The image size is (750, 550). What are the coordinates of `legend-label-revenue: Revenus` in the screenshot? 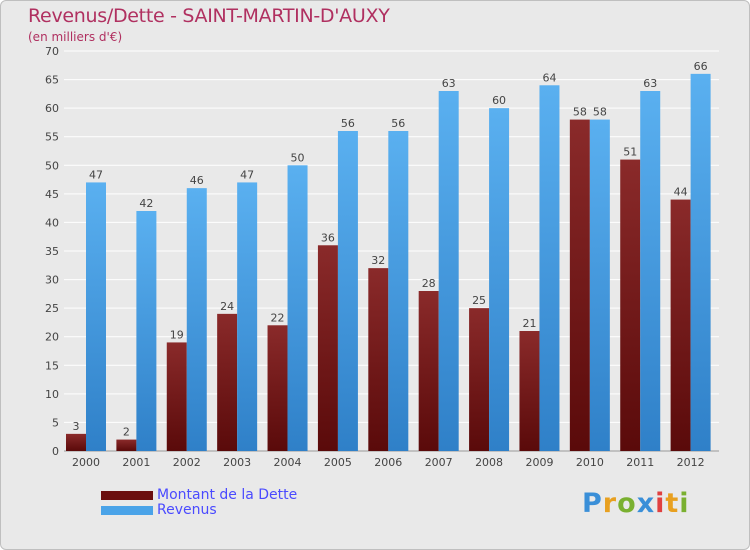 It's located at (187, 510).